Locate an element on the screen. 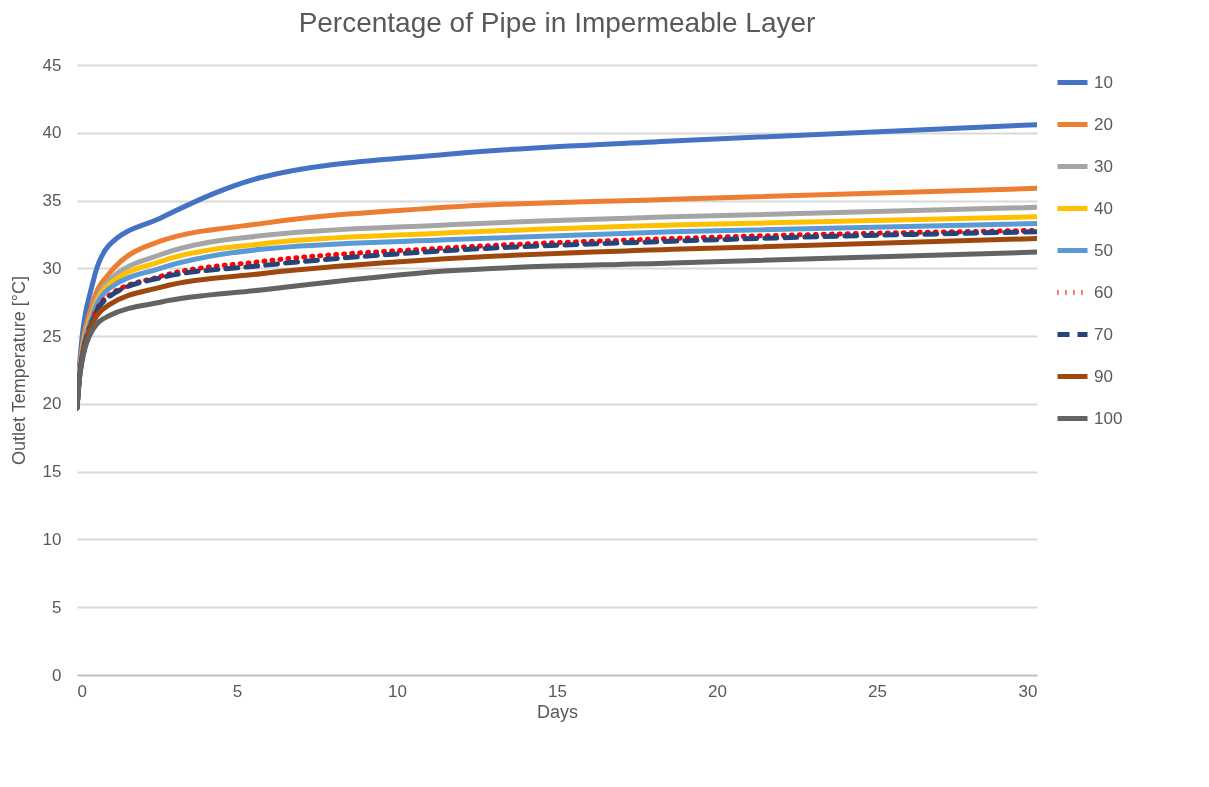 This screenshot has height=787, width=1209. legend-label: 60 is located at coordinates (1103, 292).